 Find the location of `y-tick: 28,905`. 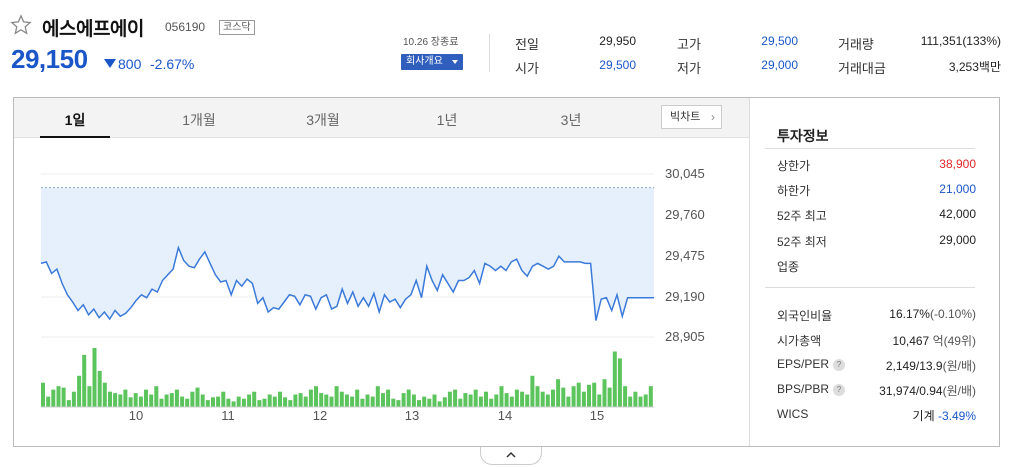

y-tick: 28,905 is located at coordinates (685, 336).